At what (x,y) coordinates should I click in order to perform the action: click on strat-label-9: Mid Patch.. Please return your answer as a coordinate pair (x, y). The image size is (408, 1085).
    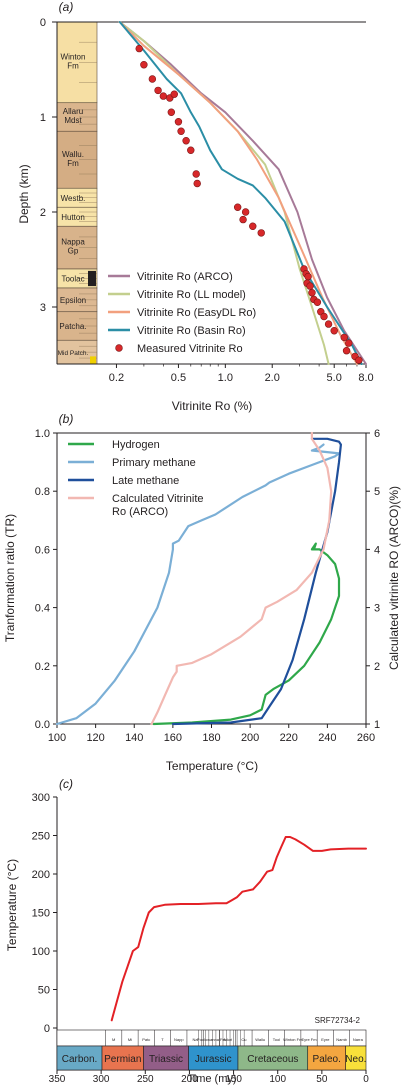
    Looking at the image, I should click on (73, 353).